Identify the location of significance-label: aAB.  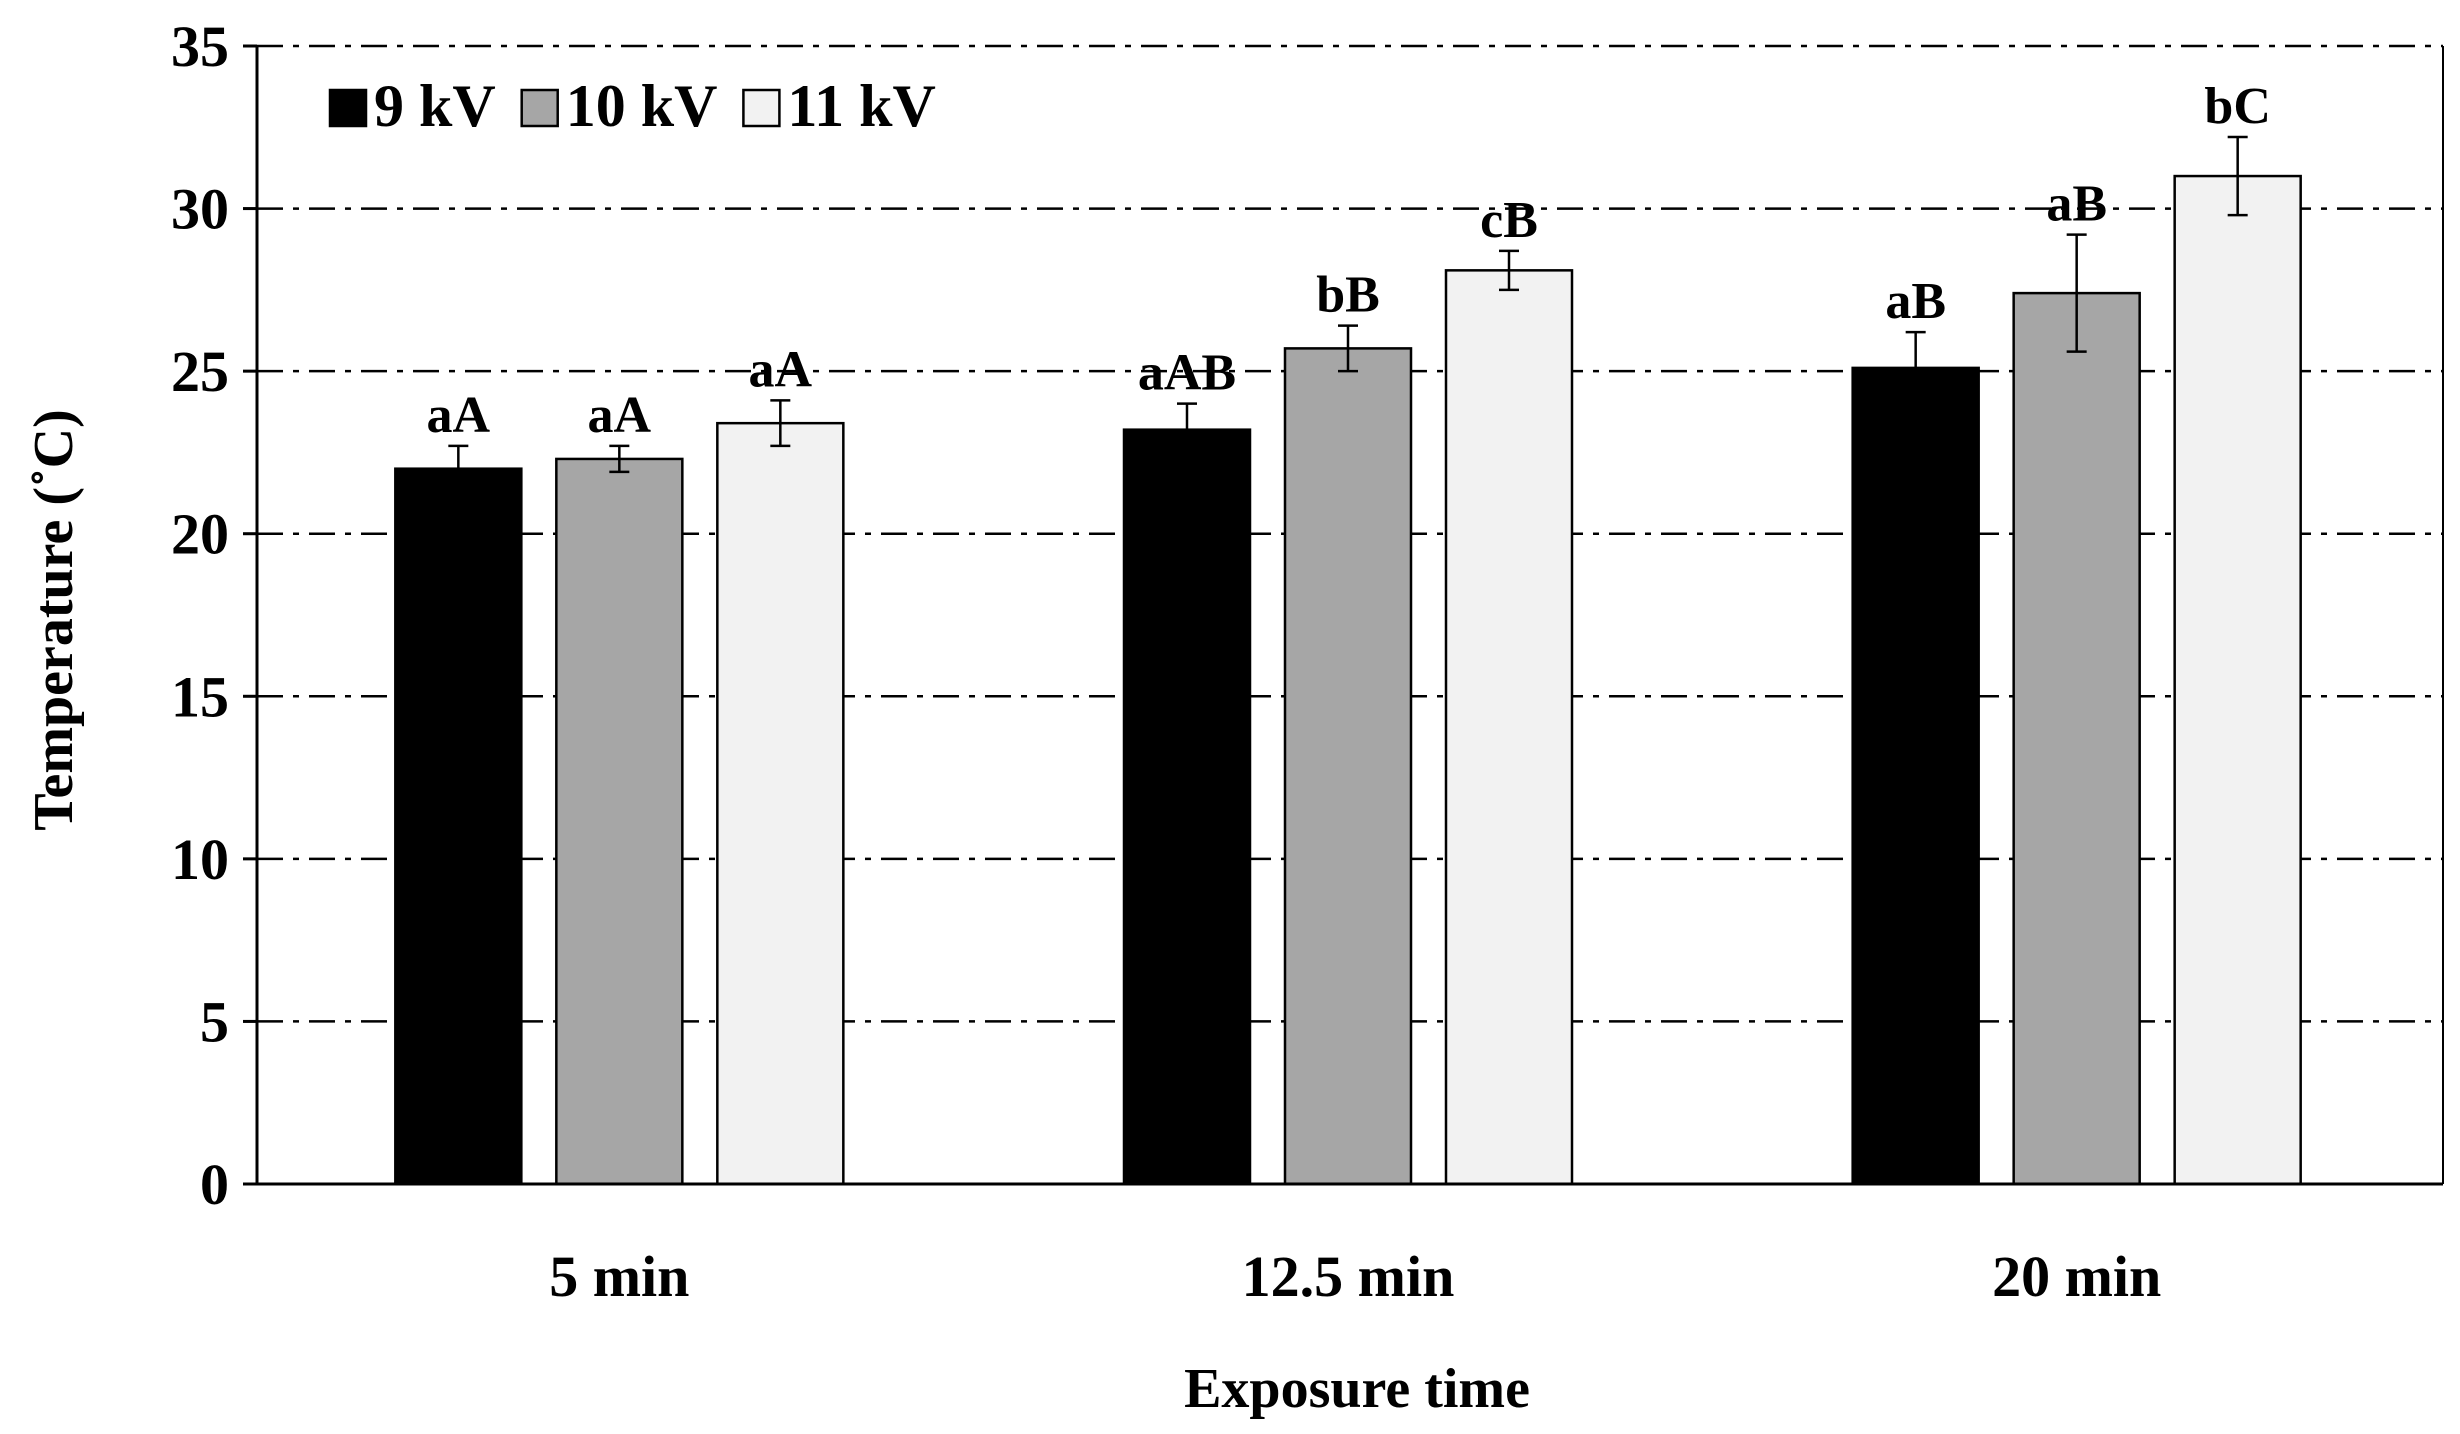
(1187, 373).